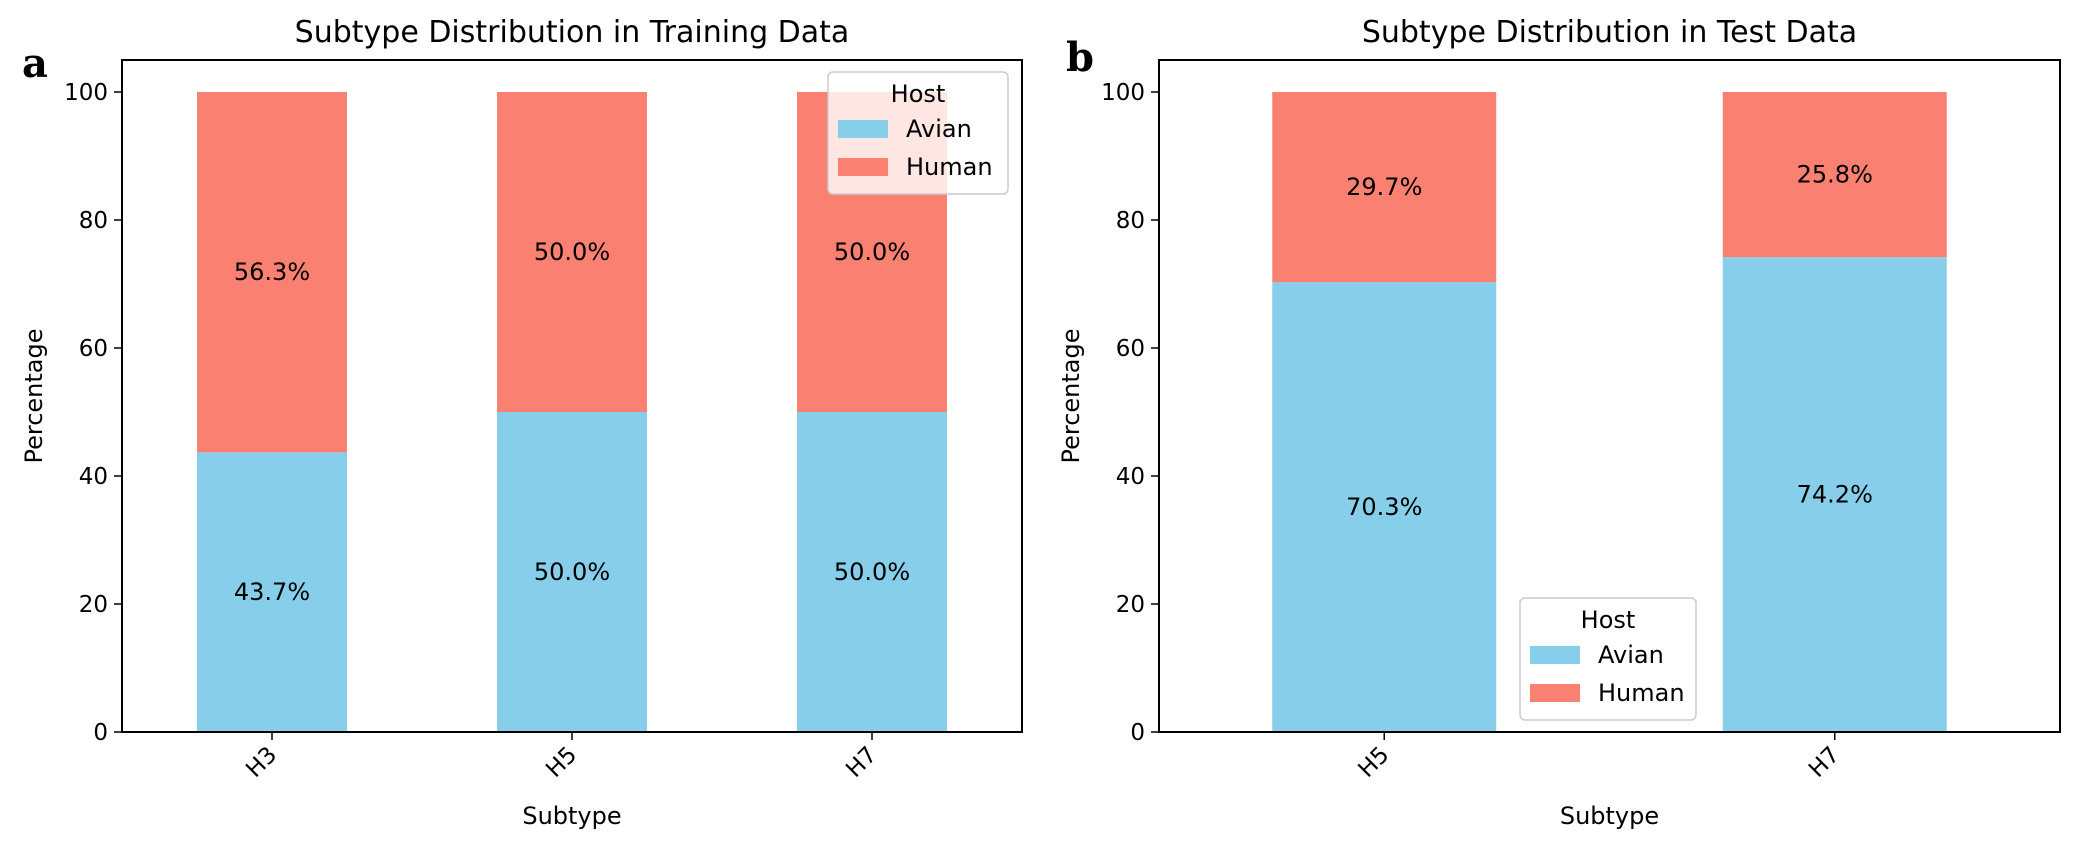  I want to click on chart-title: Subtype Distribution in Training Data, so click(572, 32).